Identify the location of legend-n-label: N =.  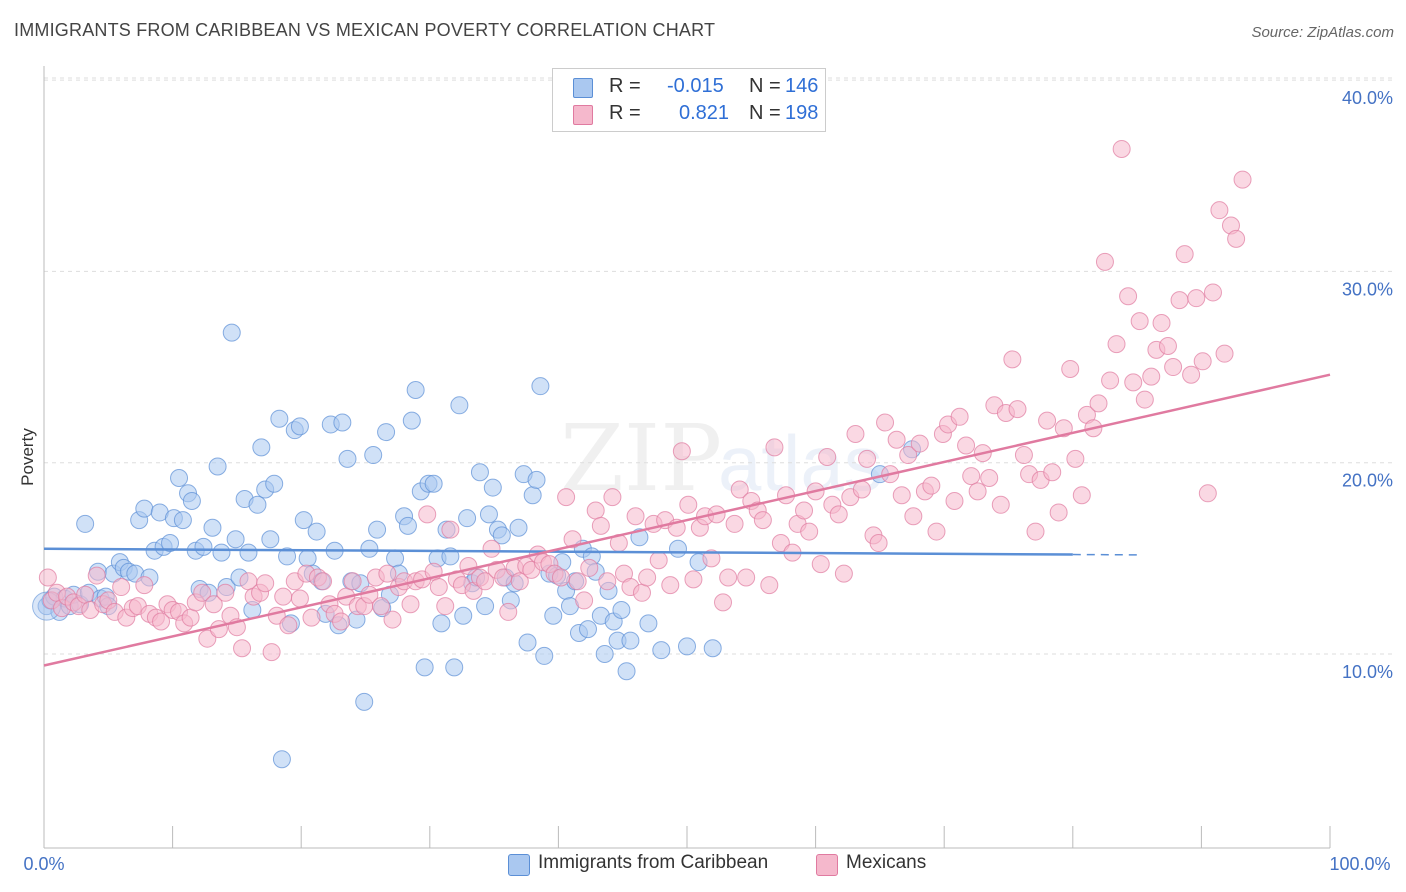
(765, 113).